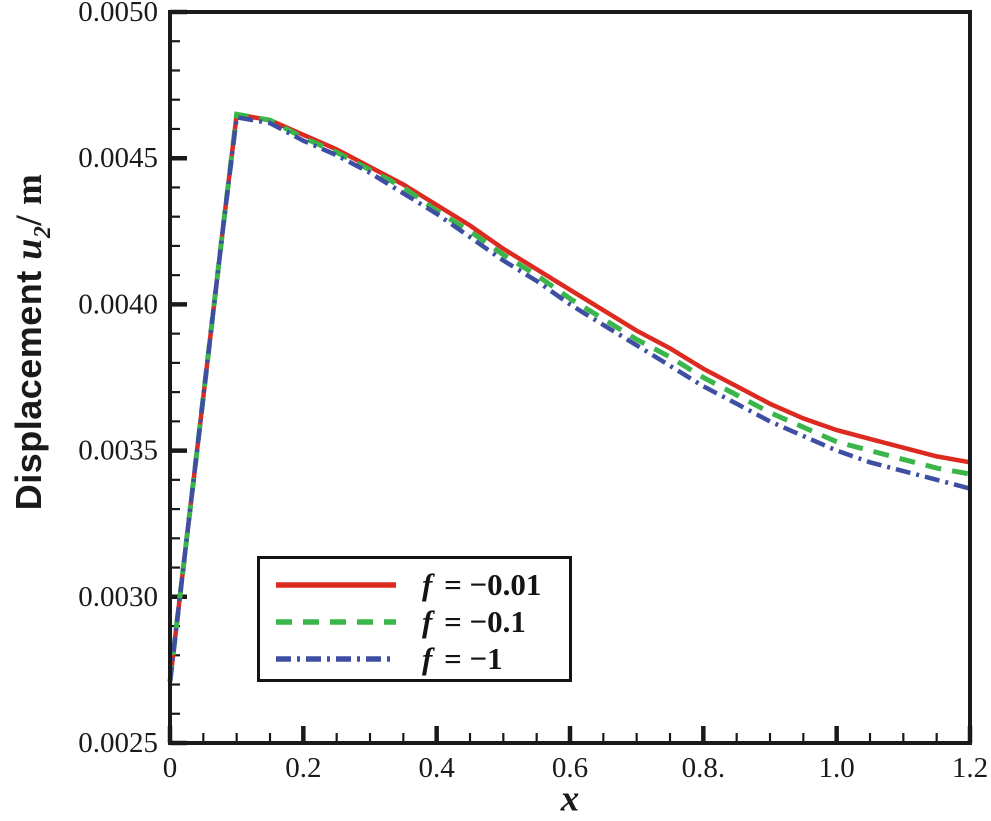 The height and width of the screenshot is (821, 991). Describe the element at coordinates (303, 768) in the screenshot. I see `x-tick-label: 0.2` at that location.